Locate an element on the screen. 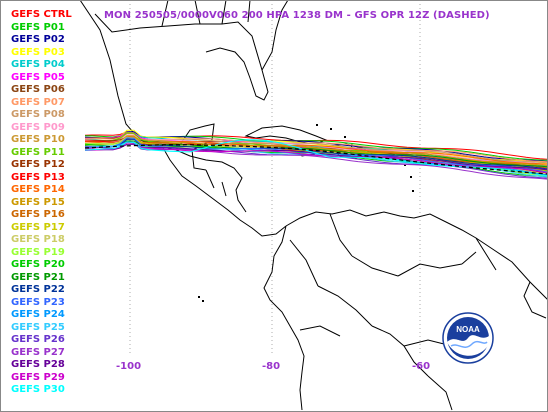  noaa-logo: NOAA is located at coordinates (468, 338).